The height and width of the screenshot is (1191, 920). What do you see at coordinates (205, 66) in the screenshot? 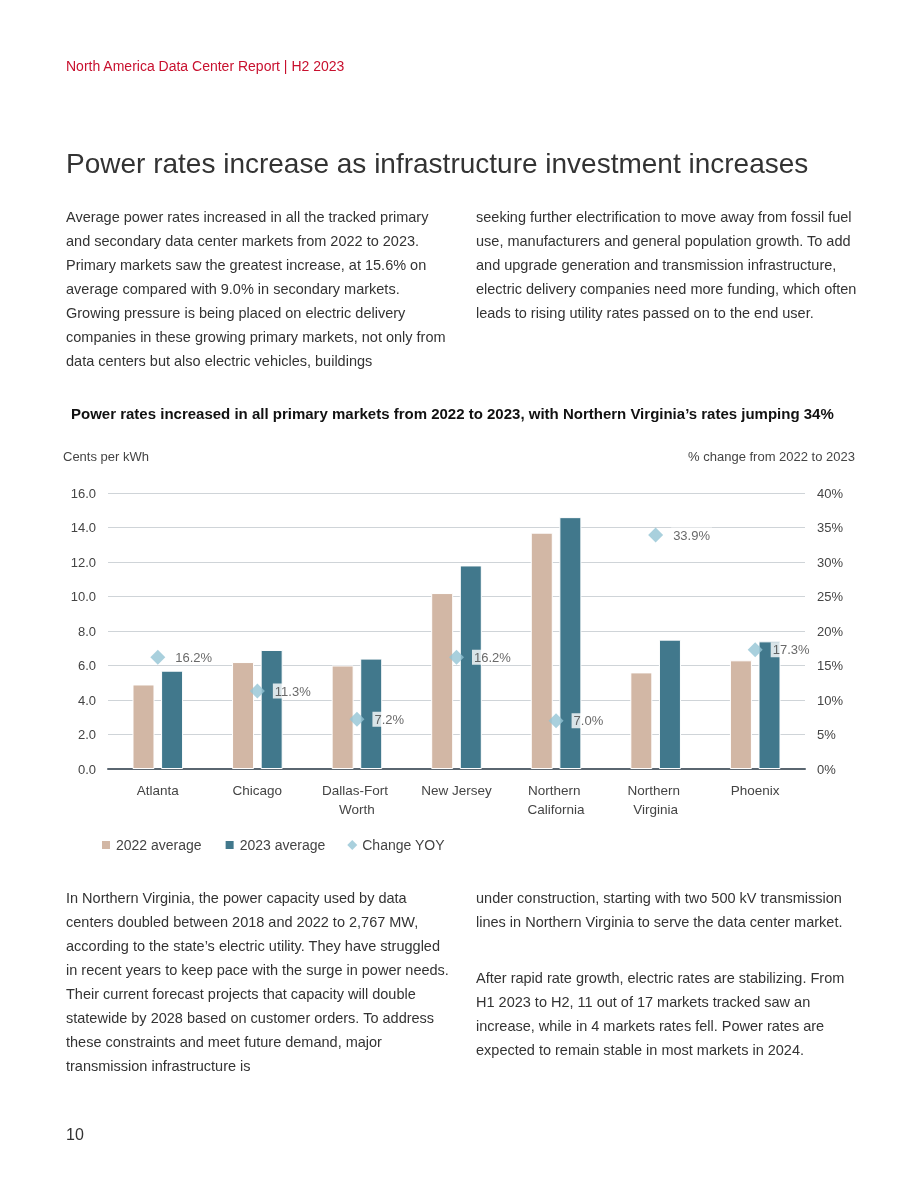
I see `text: North America Data Center Report | H2 2023` at bounding box center [205, 66].